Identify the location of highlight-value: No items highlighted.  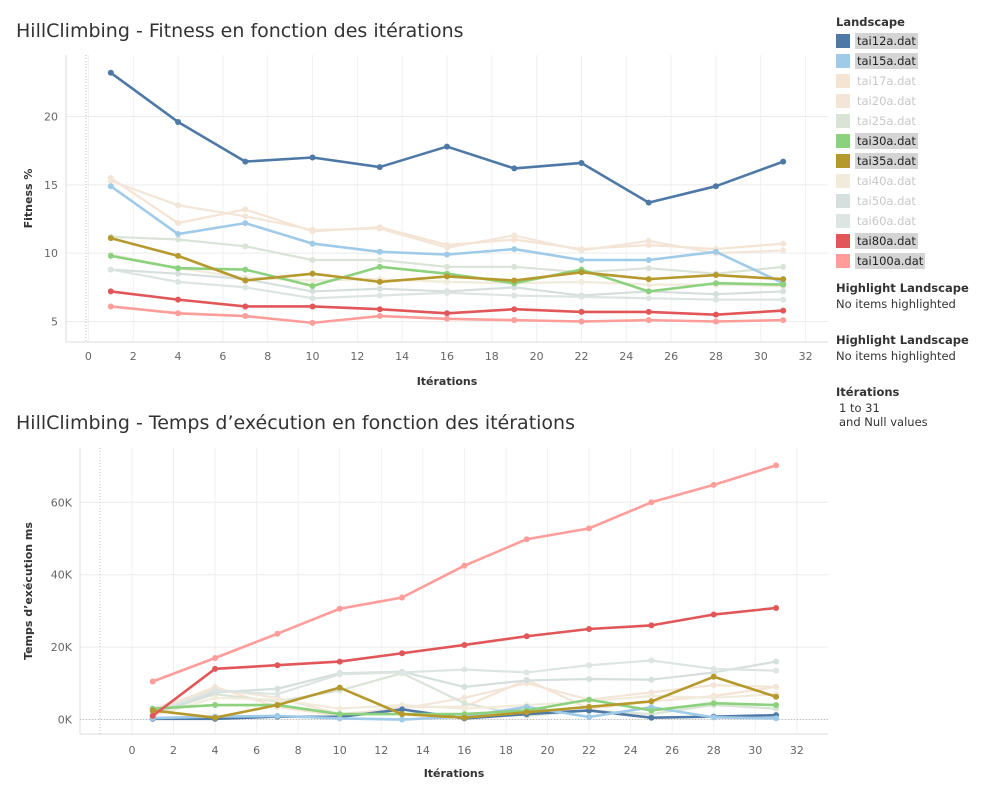
(896, 356).